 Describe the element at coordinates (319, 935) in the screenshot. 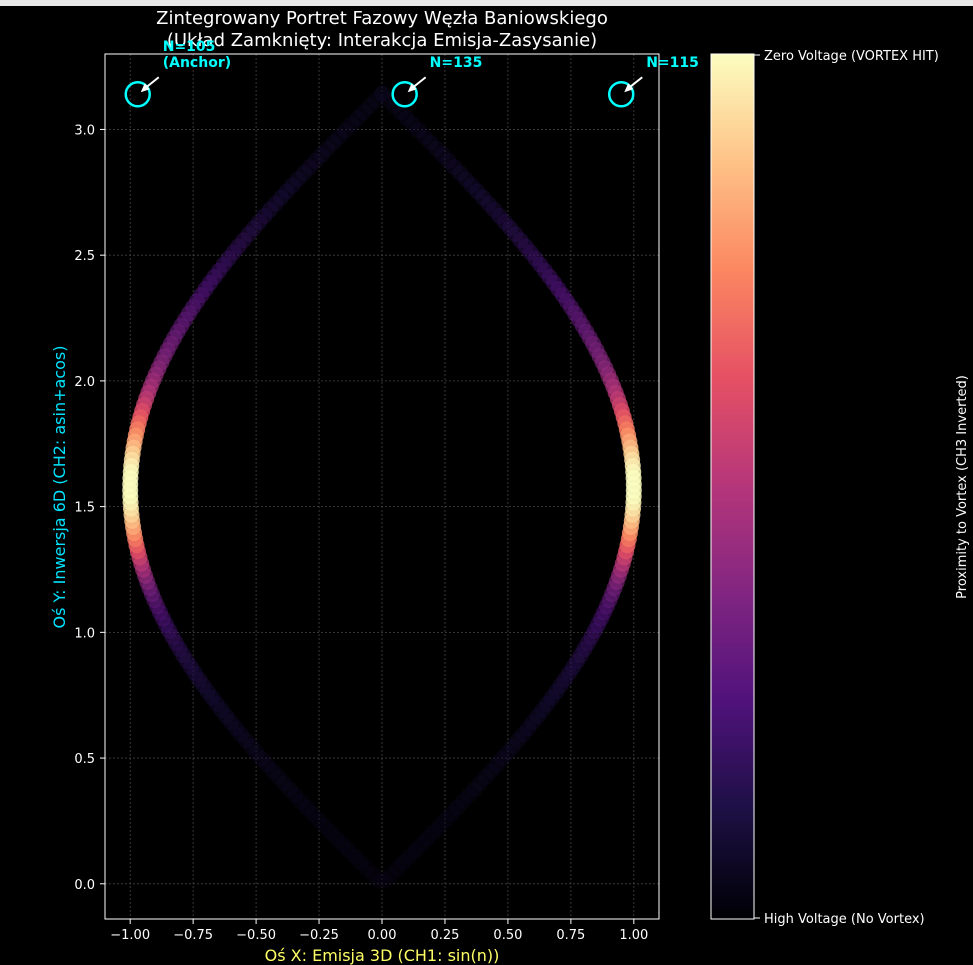

I see `x-tick-label: −0.25` at that location.